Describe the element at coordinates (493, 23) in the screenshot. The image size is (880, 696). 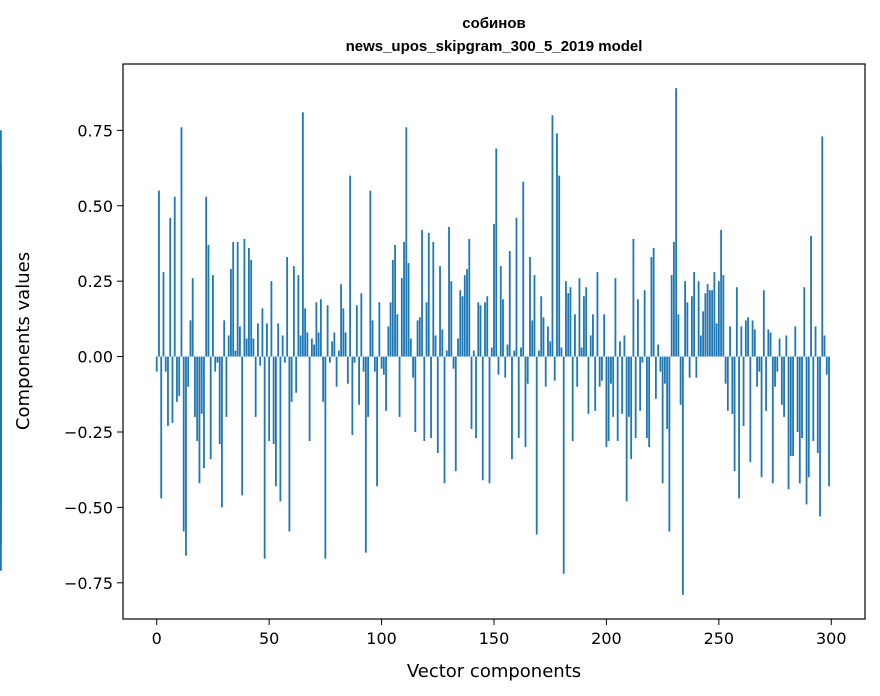
I see `chart-title: собинов` at that location.